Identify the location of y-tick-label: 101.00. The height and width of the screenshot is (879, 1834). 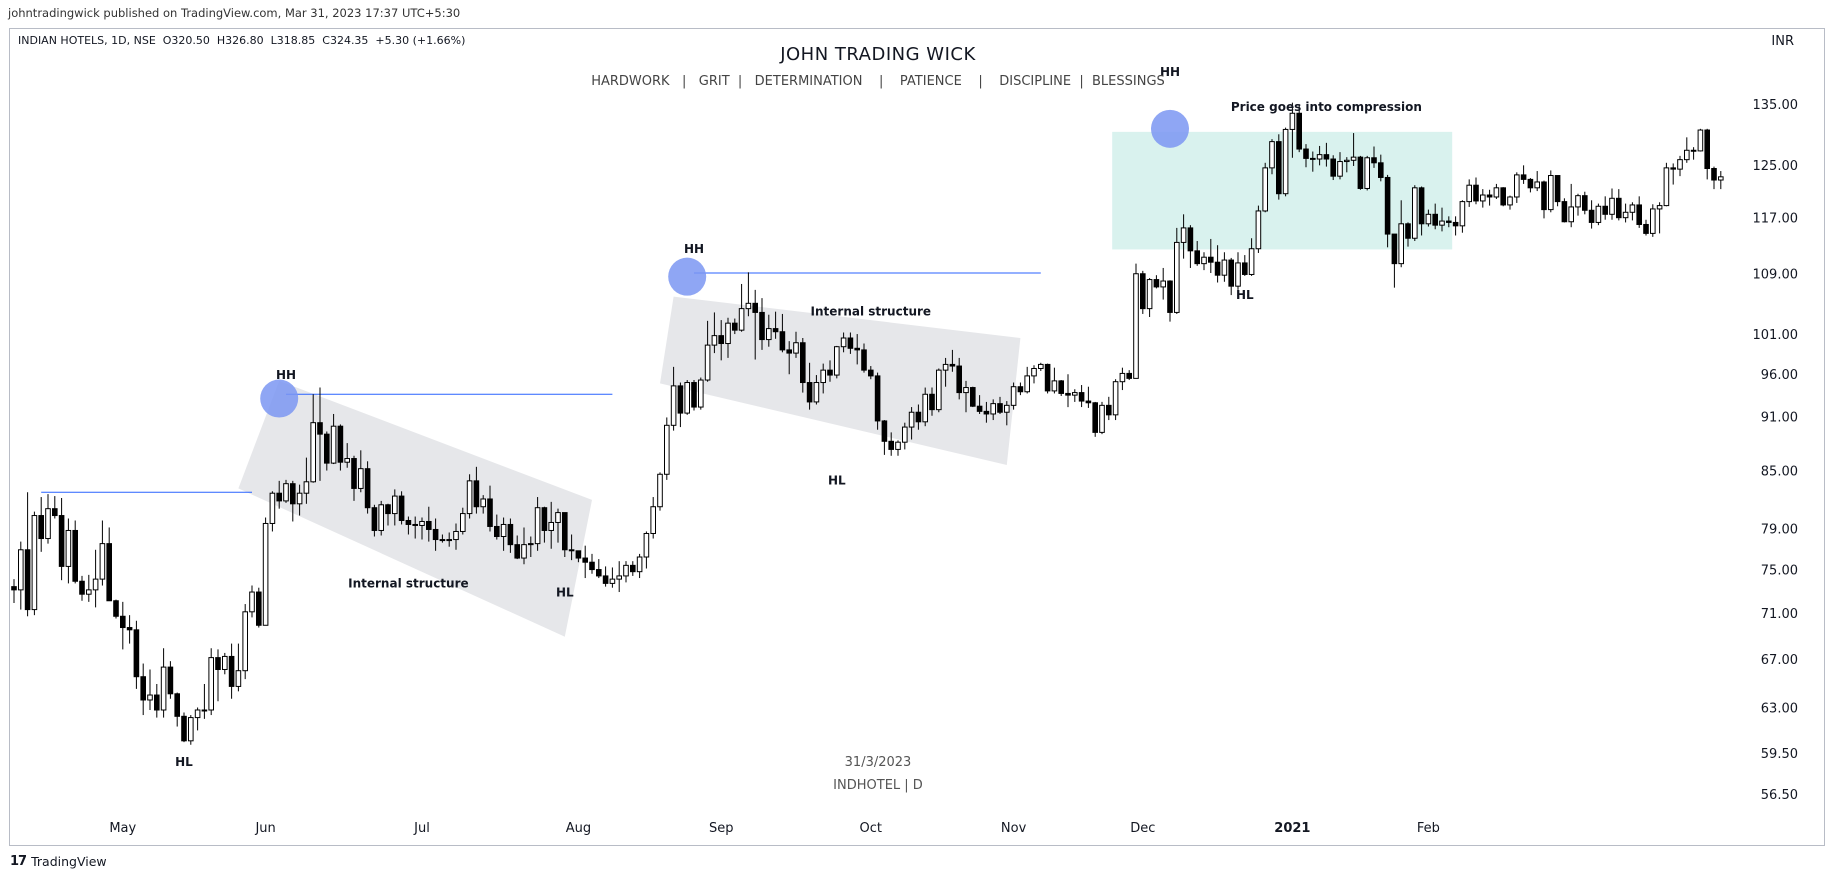
(1776, 335).